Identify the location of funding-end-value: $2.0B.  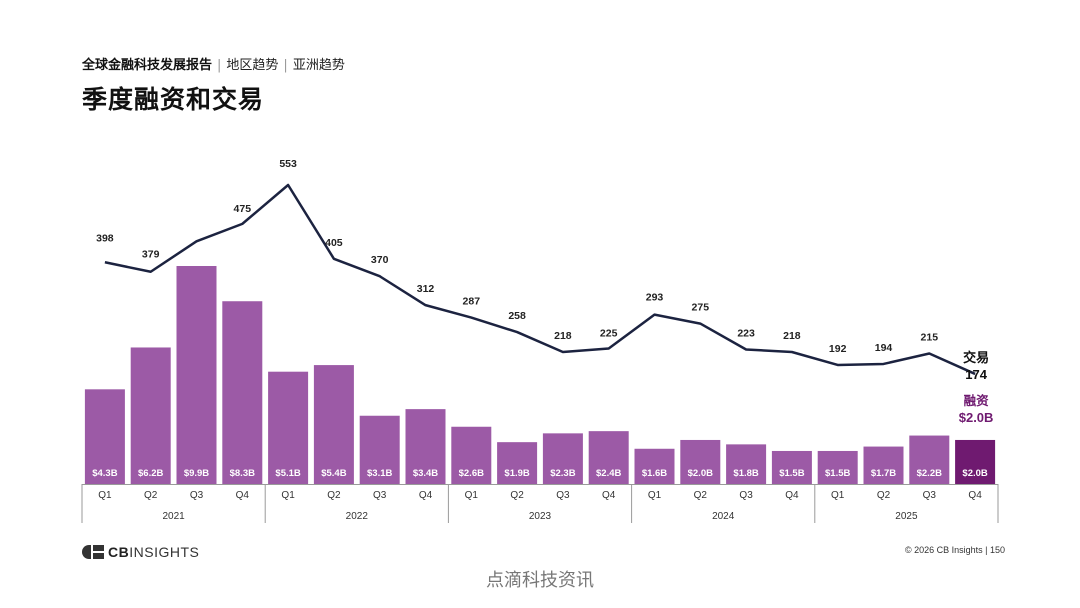
(976, 417).